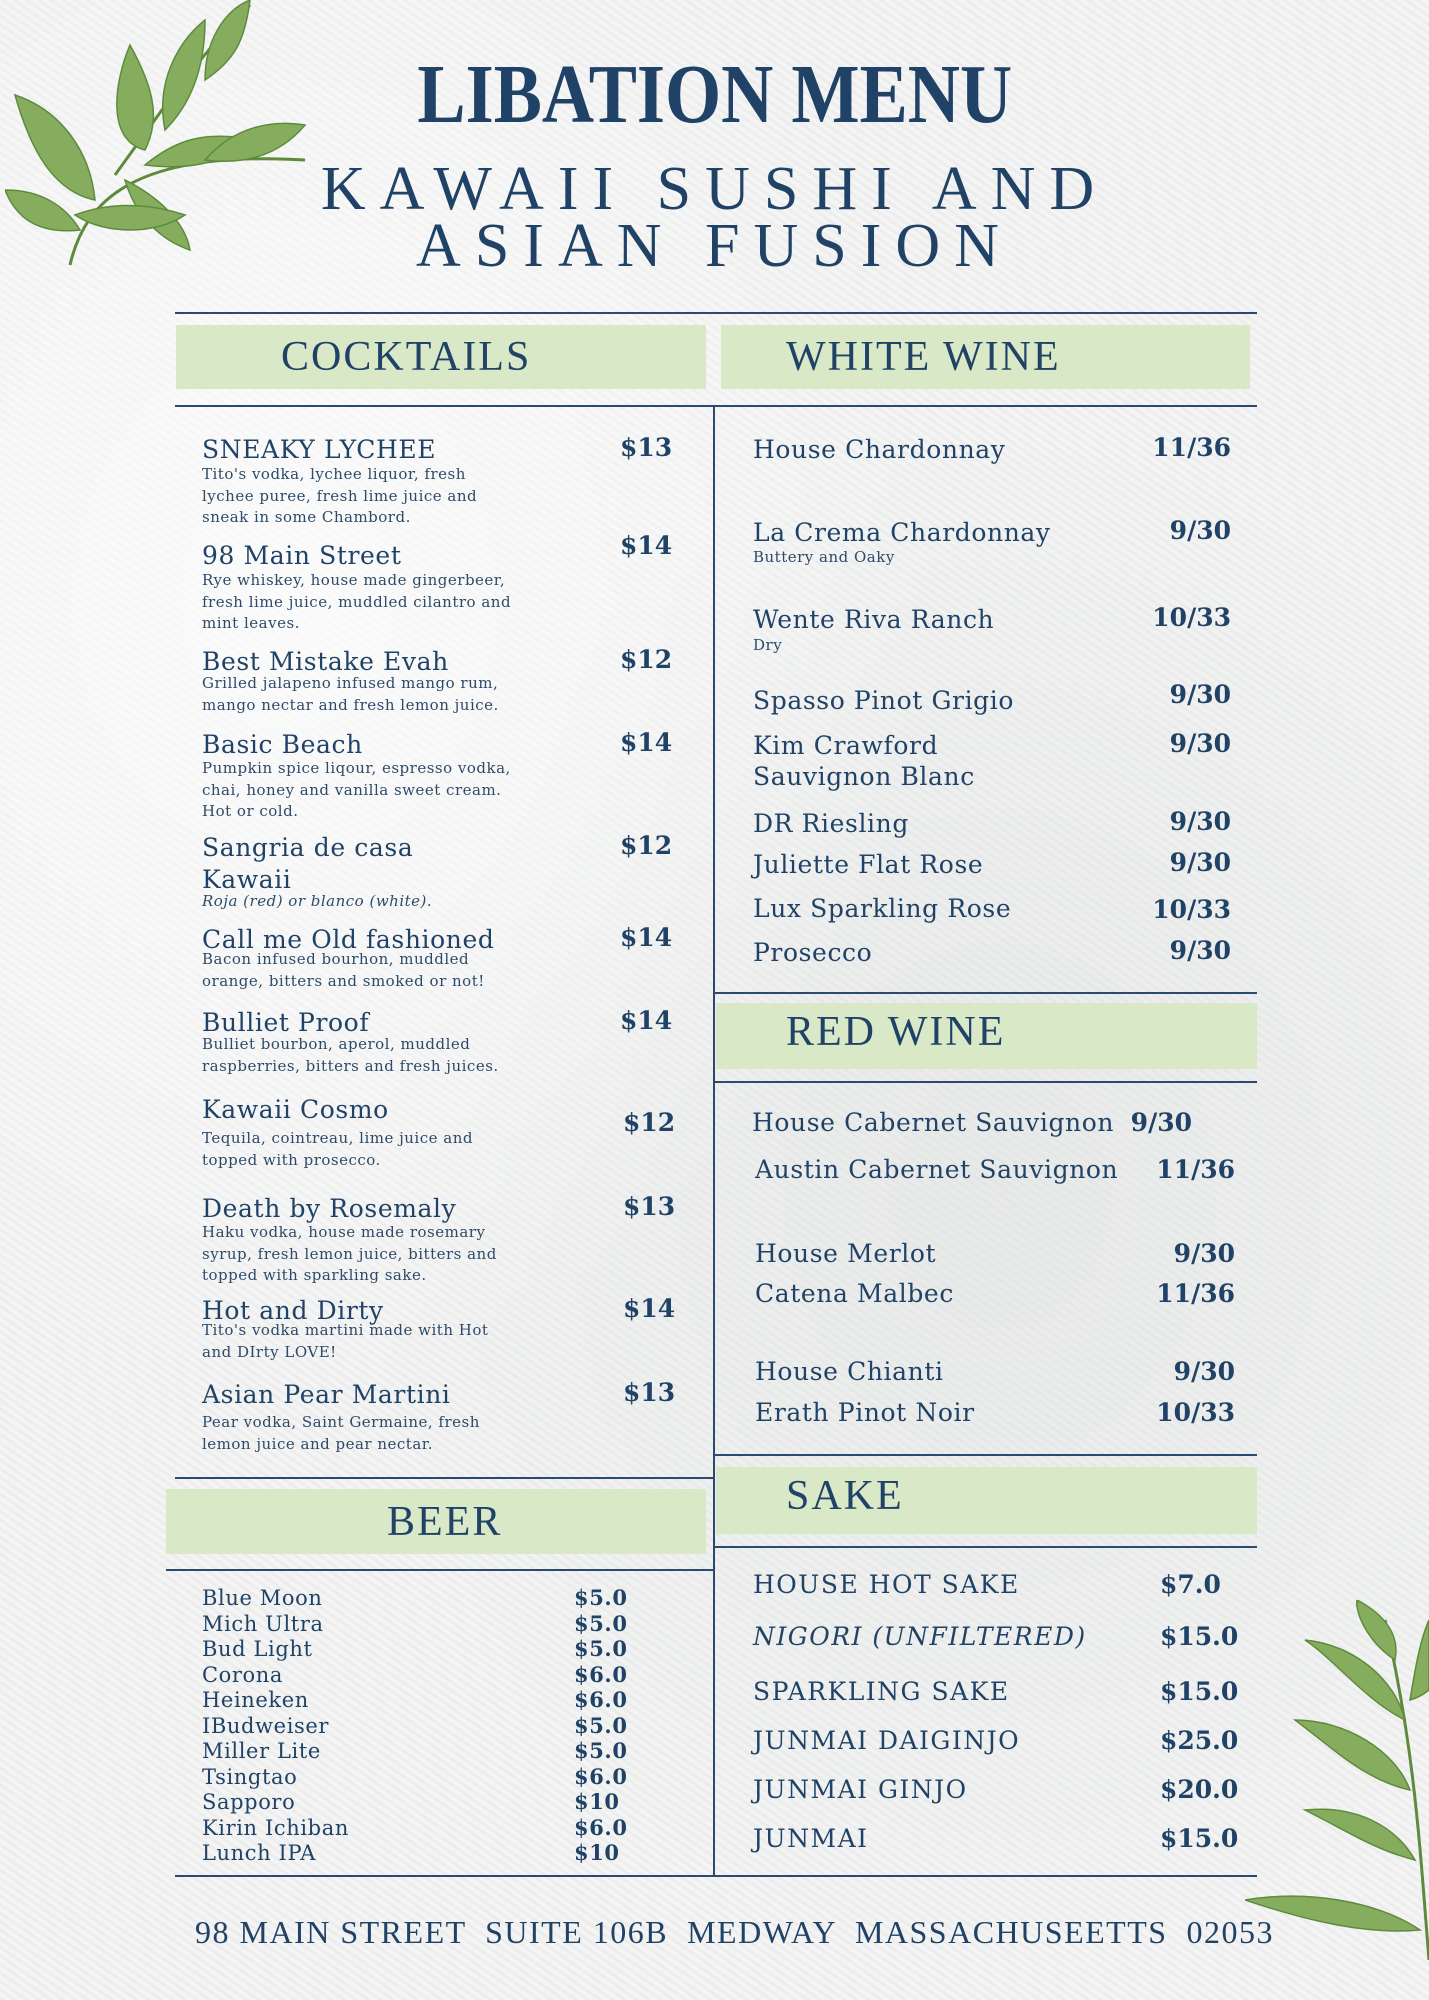 The width and height of the screenshot is (1429, 2000). What do you see at coordinates (250, 1776) in the screenshot?
I see `beer-name: Tsingtao` at bounding box center [250, 1776].